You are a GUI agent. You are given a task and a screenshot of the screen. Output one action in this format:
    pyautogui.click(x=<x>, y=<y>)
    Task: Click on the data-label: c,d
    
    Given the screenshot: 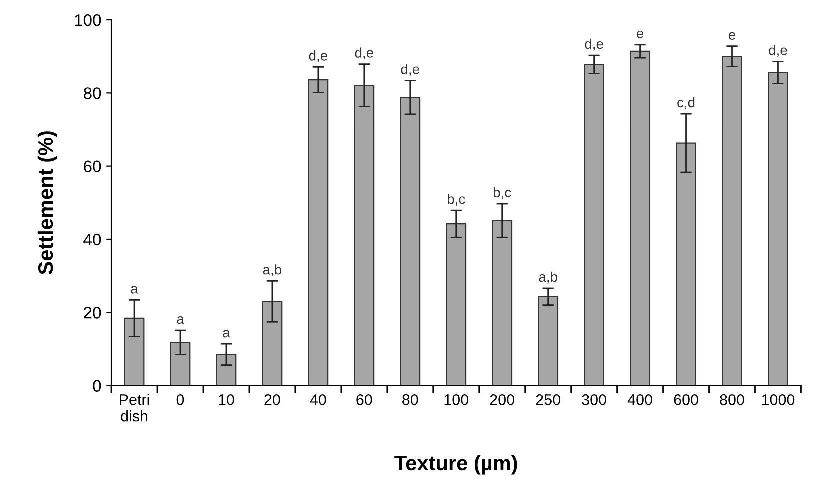 What is the action you would take?
    pyautogui.click(x=686, y=103)
    